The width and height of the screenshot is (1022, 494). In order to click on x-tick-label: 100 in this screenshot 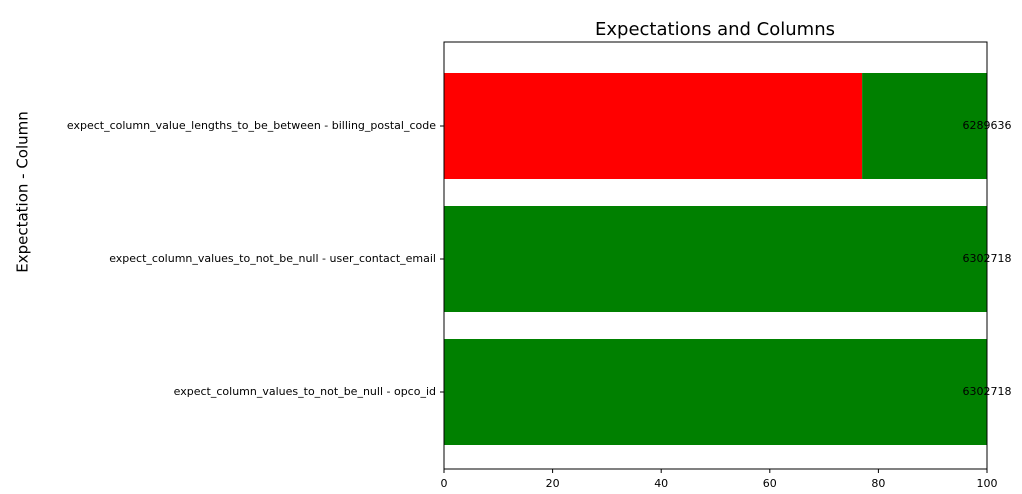, I will do `click(987, 483)`.